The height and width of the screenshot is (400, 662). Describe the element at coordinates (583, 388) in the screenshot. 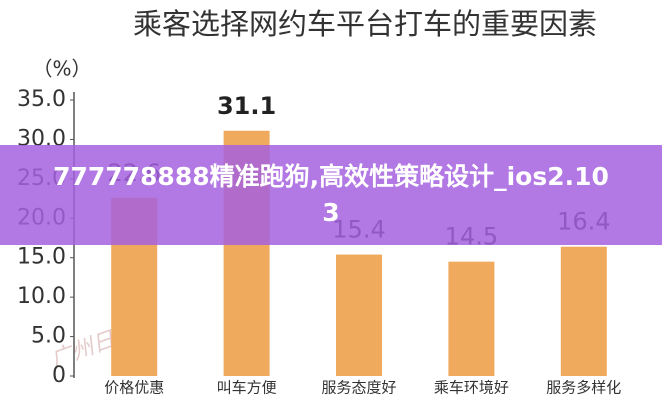

I see `x-tick-label: 服务多样化` at that location.